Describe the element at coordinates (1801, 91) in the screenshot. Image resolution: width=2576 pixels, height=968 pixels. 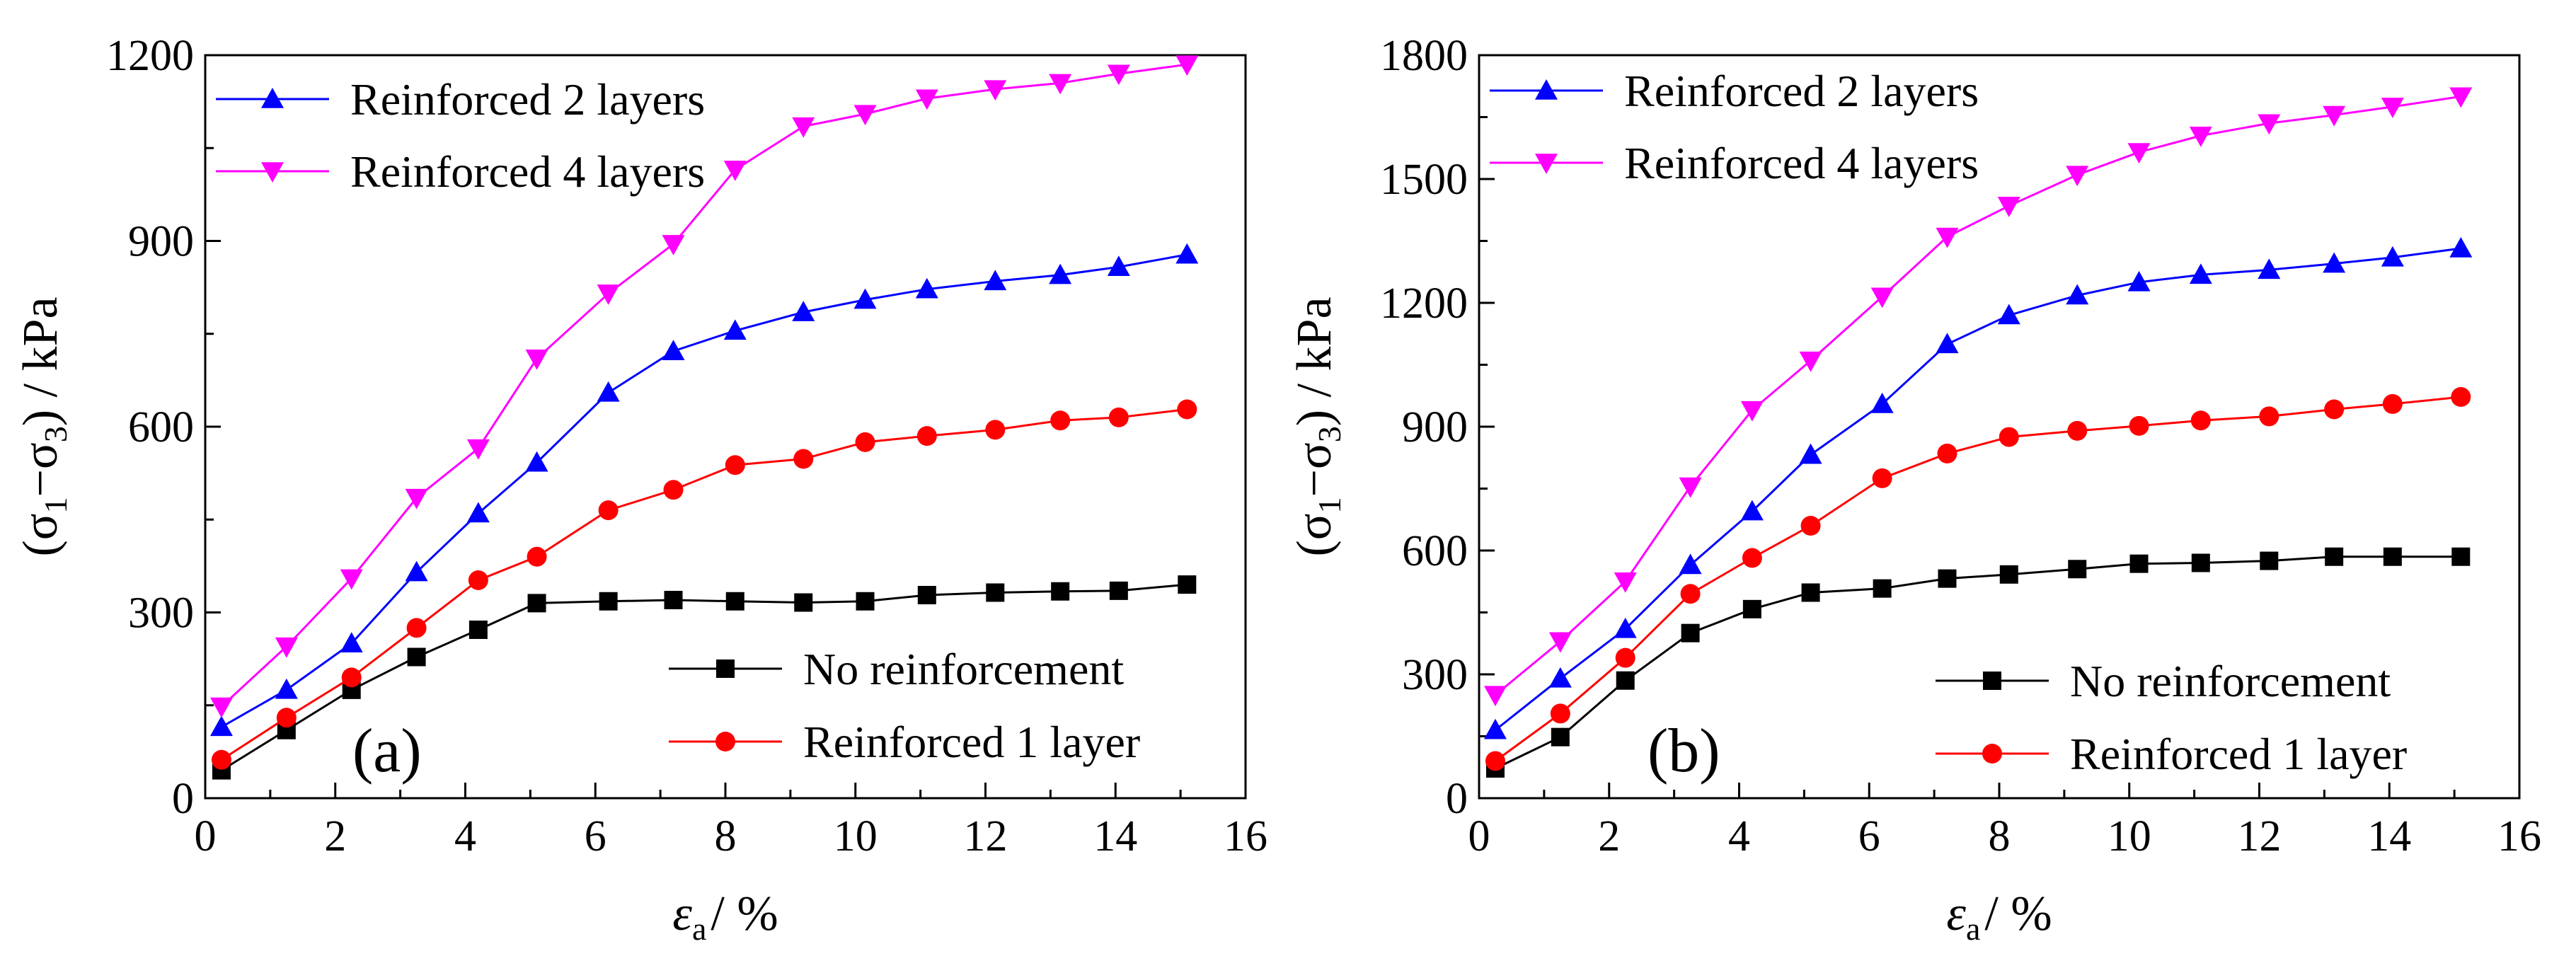
I see `legend-label: Reinforced 2 layers` at that location.